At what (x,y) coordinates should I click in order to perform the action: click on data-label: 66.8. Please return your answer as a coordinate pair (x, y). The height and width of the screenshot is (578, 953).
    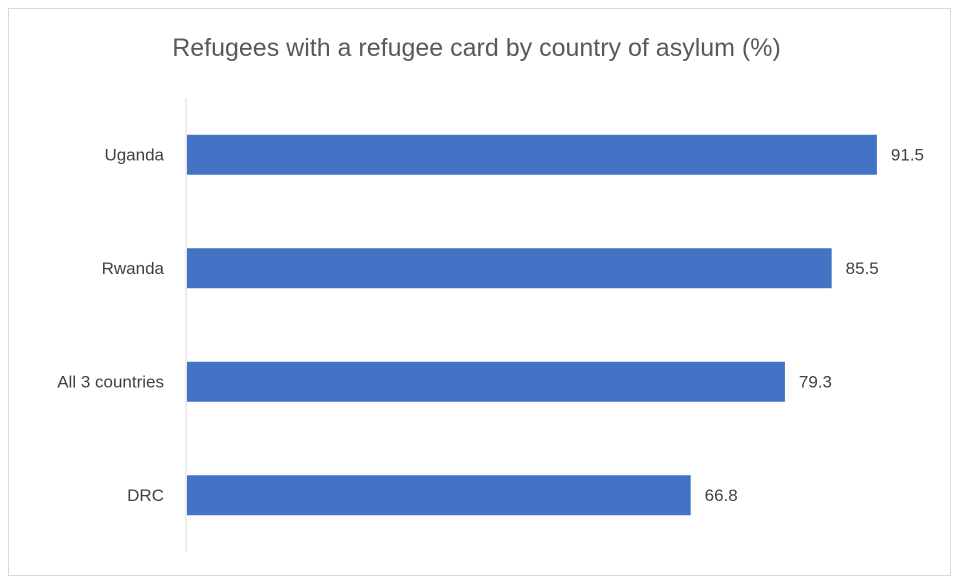
    Looking at the image, I should click on (721, 495).